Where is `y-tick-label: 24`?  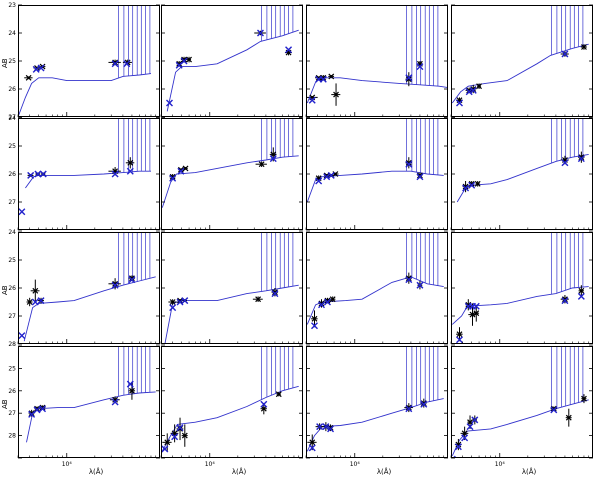
y-tick-label: 24 is located at coordinates (12, 118).